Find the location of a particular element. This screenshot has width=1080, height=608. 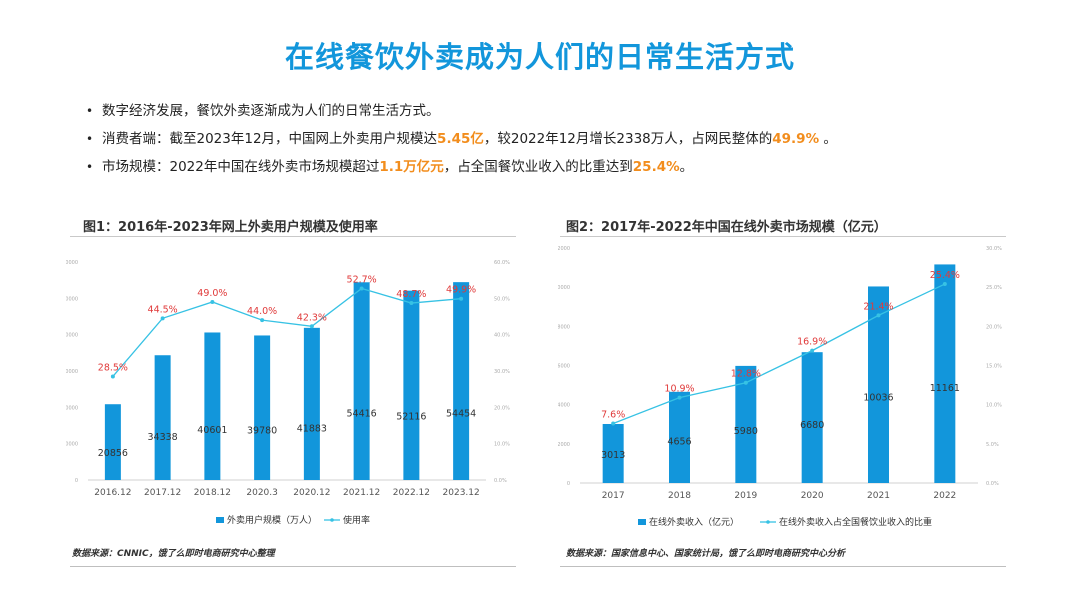

legend-bar-label: 在线外卖收入（亿元） is located at coordinates (694, 522).